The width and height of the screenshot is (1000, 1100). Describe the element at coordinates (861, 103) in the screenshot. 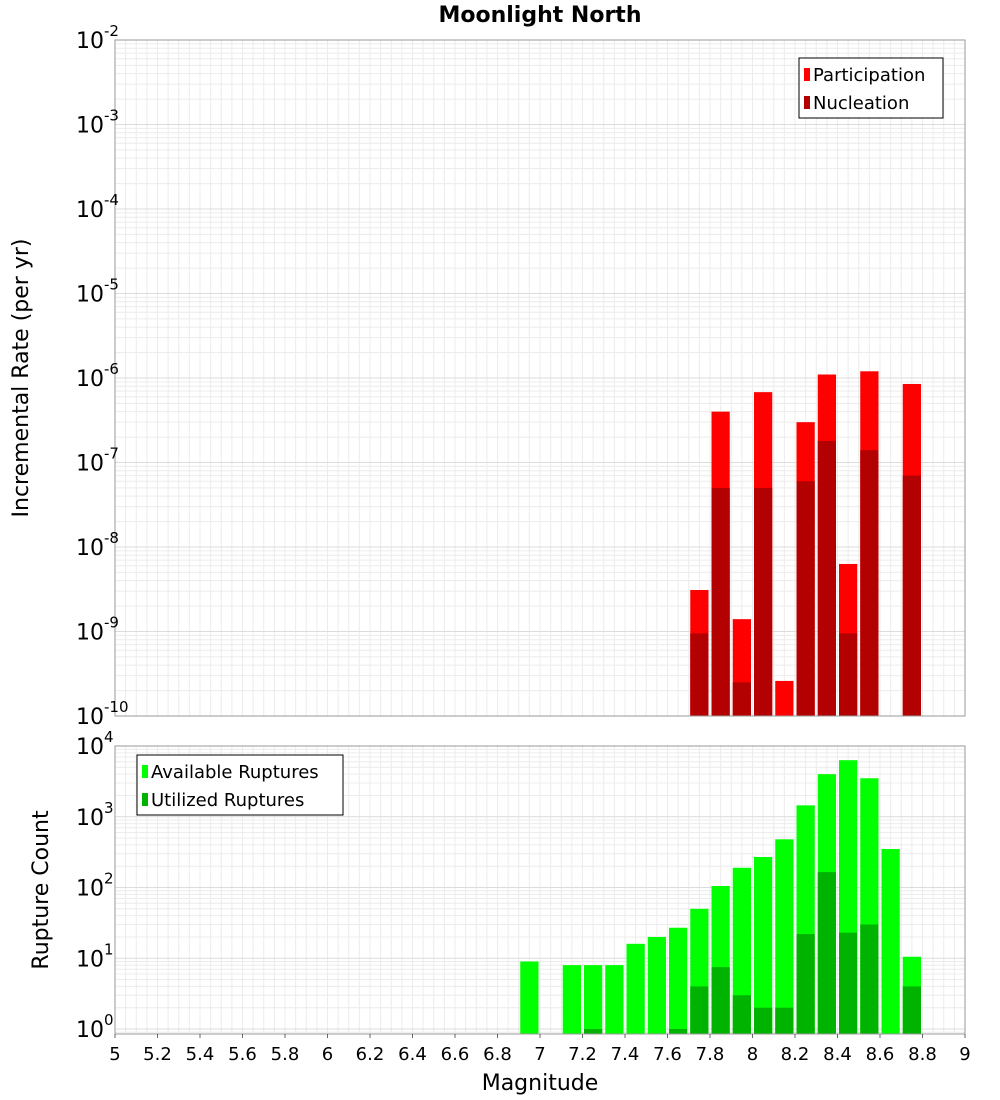

I see `legend-label: Nucleation` at that location.